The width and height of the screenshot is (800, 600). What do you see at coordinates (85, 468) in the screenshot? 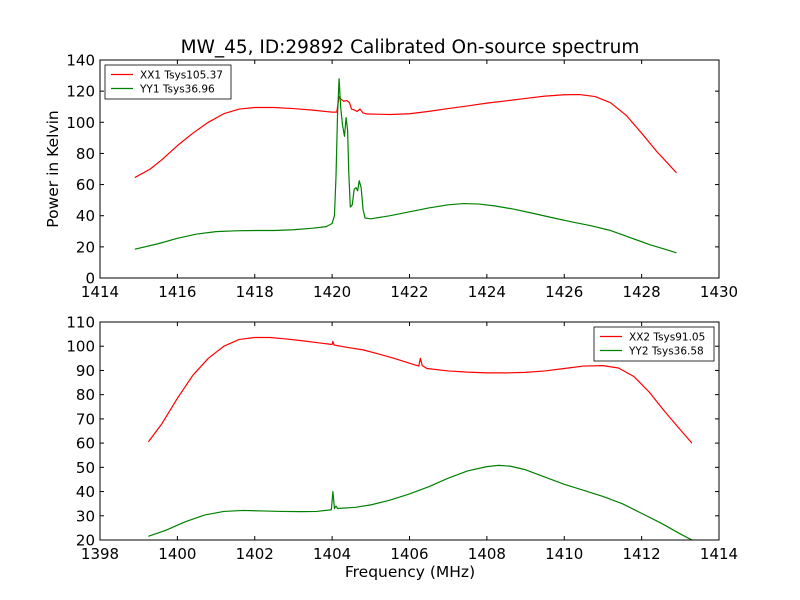
I see `y-tick-label: 50` at bounding box center [85, 468].